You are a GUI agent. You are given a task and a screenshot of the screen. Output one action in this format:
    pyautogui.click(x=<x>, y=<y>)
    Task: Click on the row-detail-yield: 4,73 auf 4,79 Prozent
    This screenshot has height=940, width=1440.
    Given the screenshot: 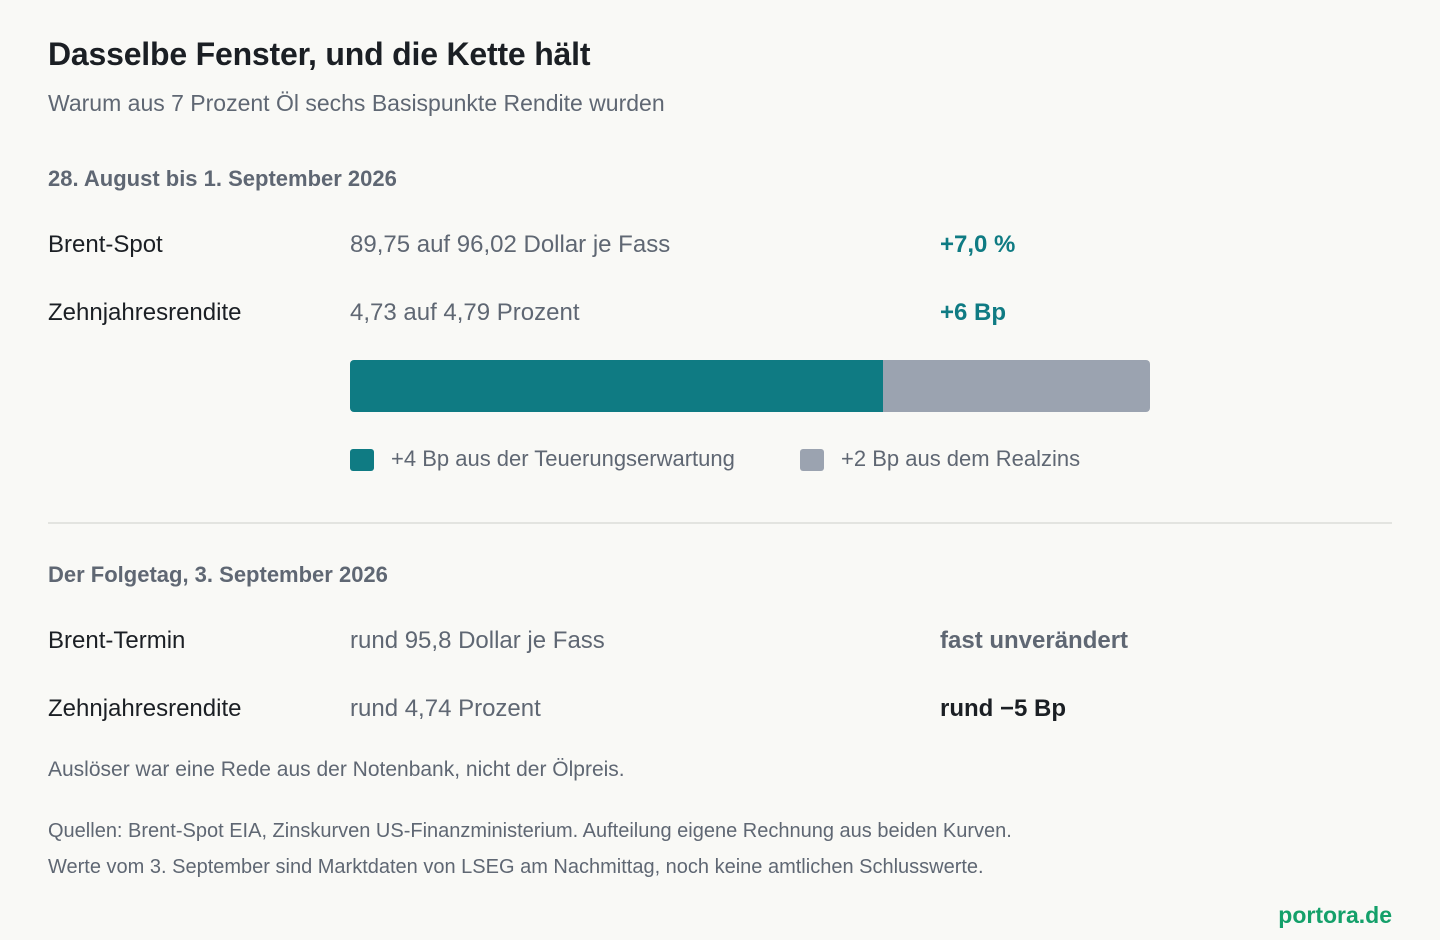 What is the action you would take?
    pyautogui.click(x=465, y=312)
    